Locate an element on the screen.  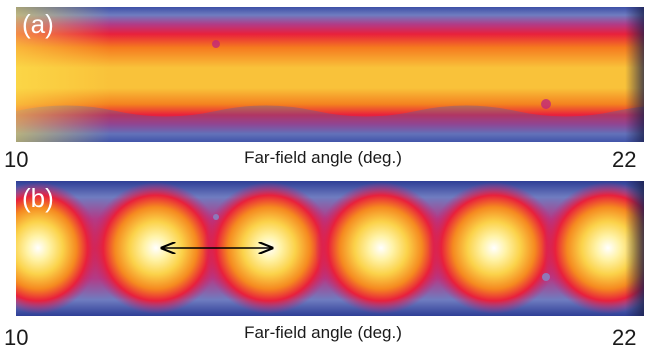
x-axis-label-b: Far-field angle (deg.) is located at coordinates (323, 332).